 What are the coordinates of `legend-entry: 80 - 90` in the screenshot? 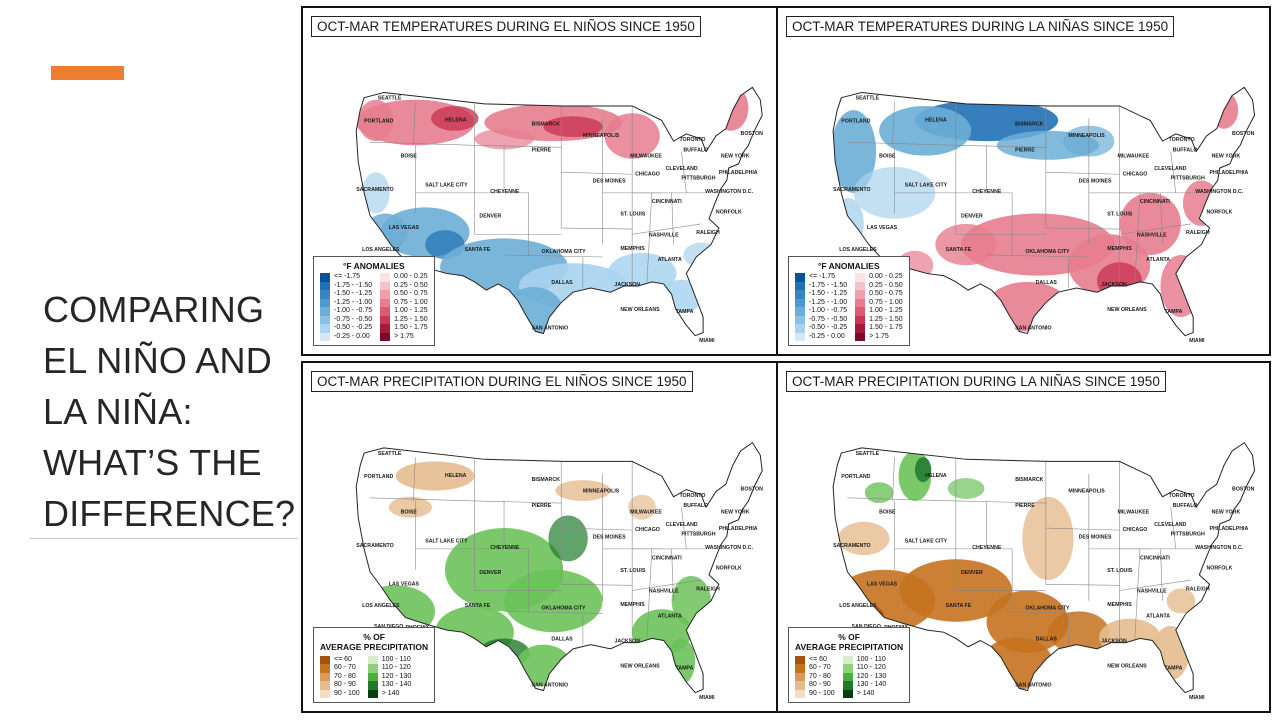 It's located at (815, 685).